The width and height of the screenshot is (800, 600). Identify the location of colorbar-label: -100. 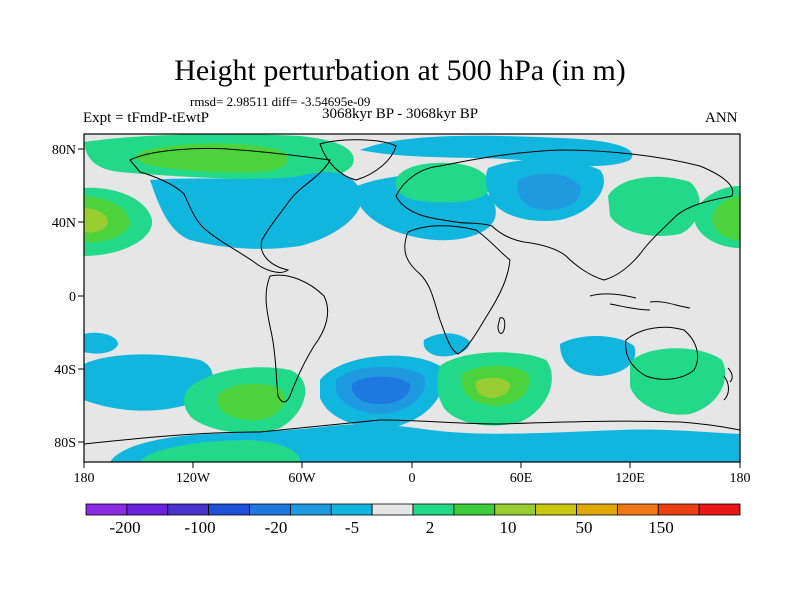
(199, 527).